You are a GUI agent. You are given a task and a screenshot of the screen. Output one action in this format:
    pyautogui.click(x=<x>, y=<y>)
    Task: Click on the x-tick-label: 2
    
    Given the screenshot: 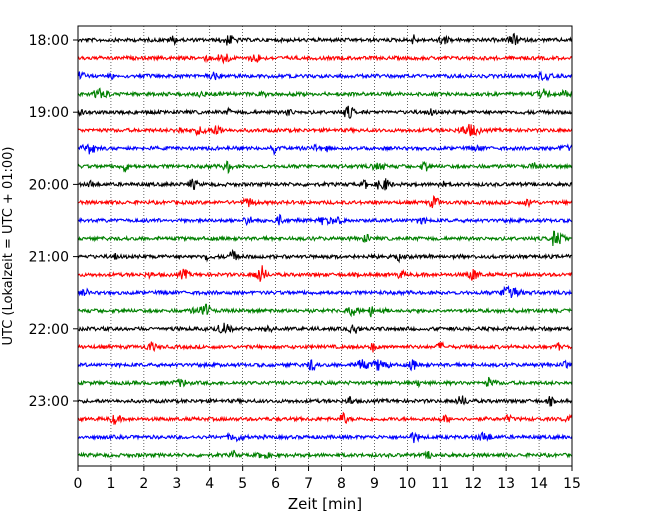 What is the action you would take?
    pyautogui.click(x=143, y=484)
    